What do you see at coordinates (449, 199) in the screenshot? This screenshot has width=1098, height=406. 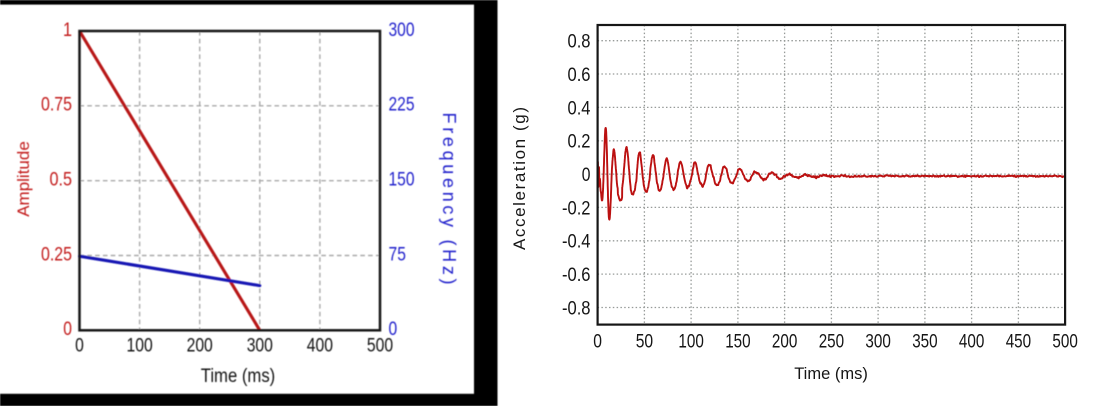 I see `svg-text: Frequency (Hz)` at bounding box center [449, 199].